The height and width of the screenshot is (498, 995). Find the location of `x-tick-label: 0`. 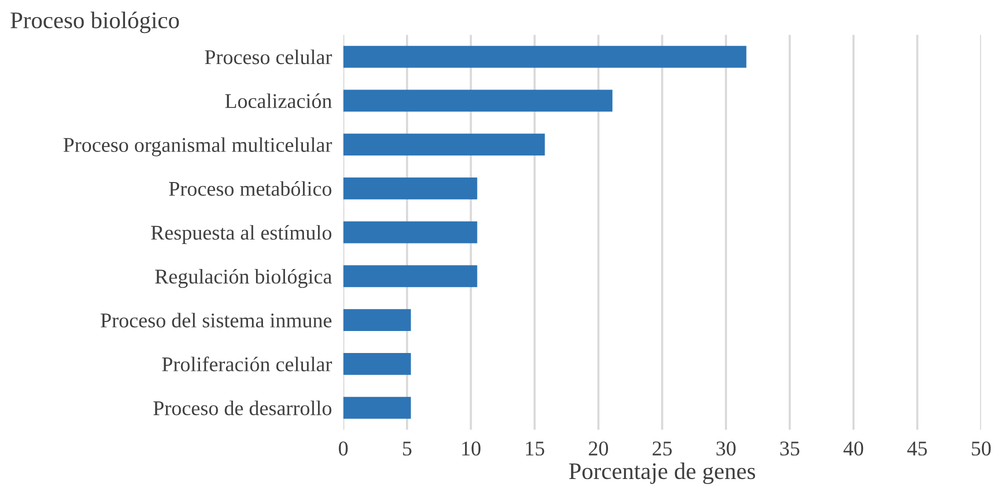

x-tick-label: 0 is located at coordinates (343, 448).